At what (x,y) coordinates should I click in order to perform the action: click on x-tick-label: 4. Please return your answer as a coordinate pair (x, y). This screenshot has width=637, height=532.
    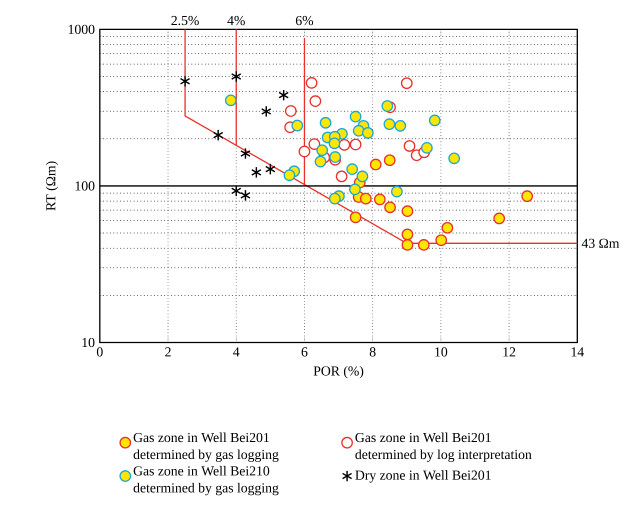
    Looking at the image, I should click on (236, 351).